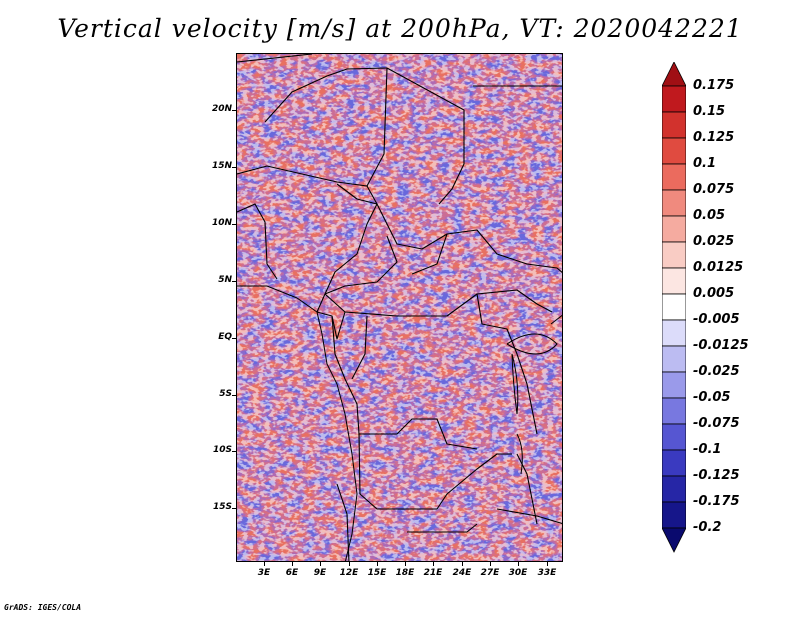  I want to click on colorbar-level-label: 0.15, so click(709, 111).